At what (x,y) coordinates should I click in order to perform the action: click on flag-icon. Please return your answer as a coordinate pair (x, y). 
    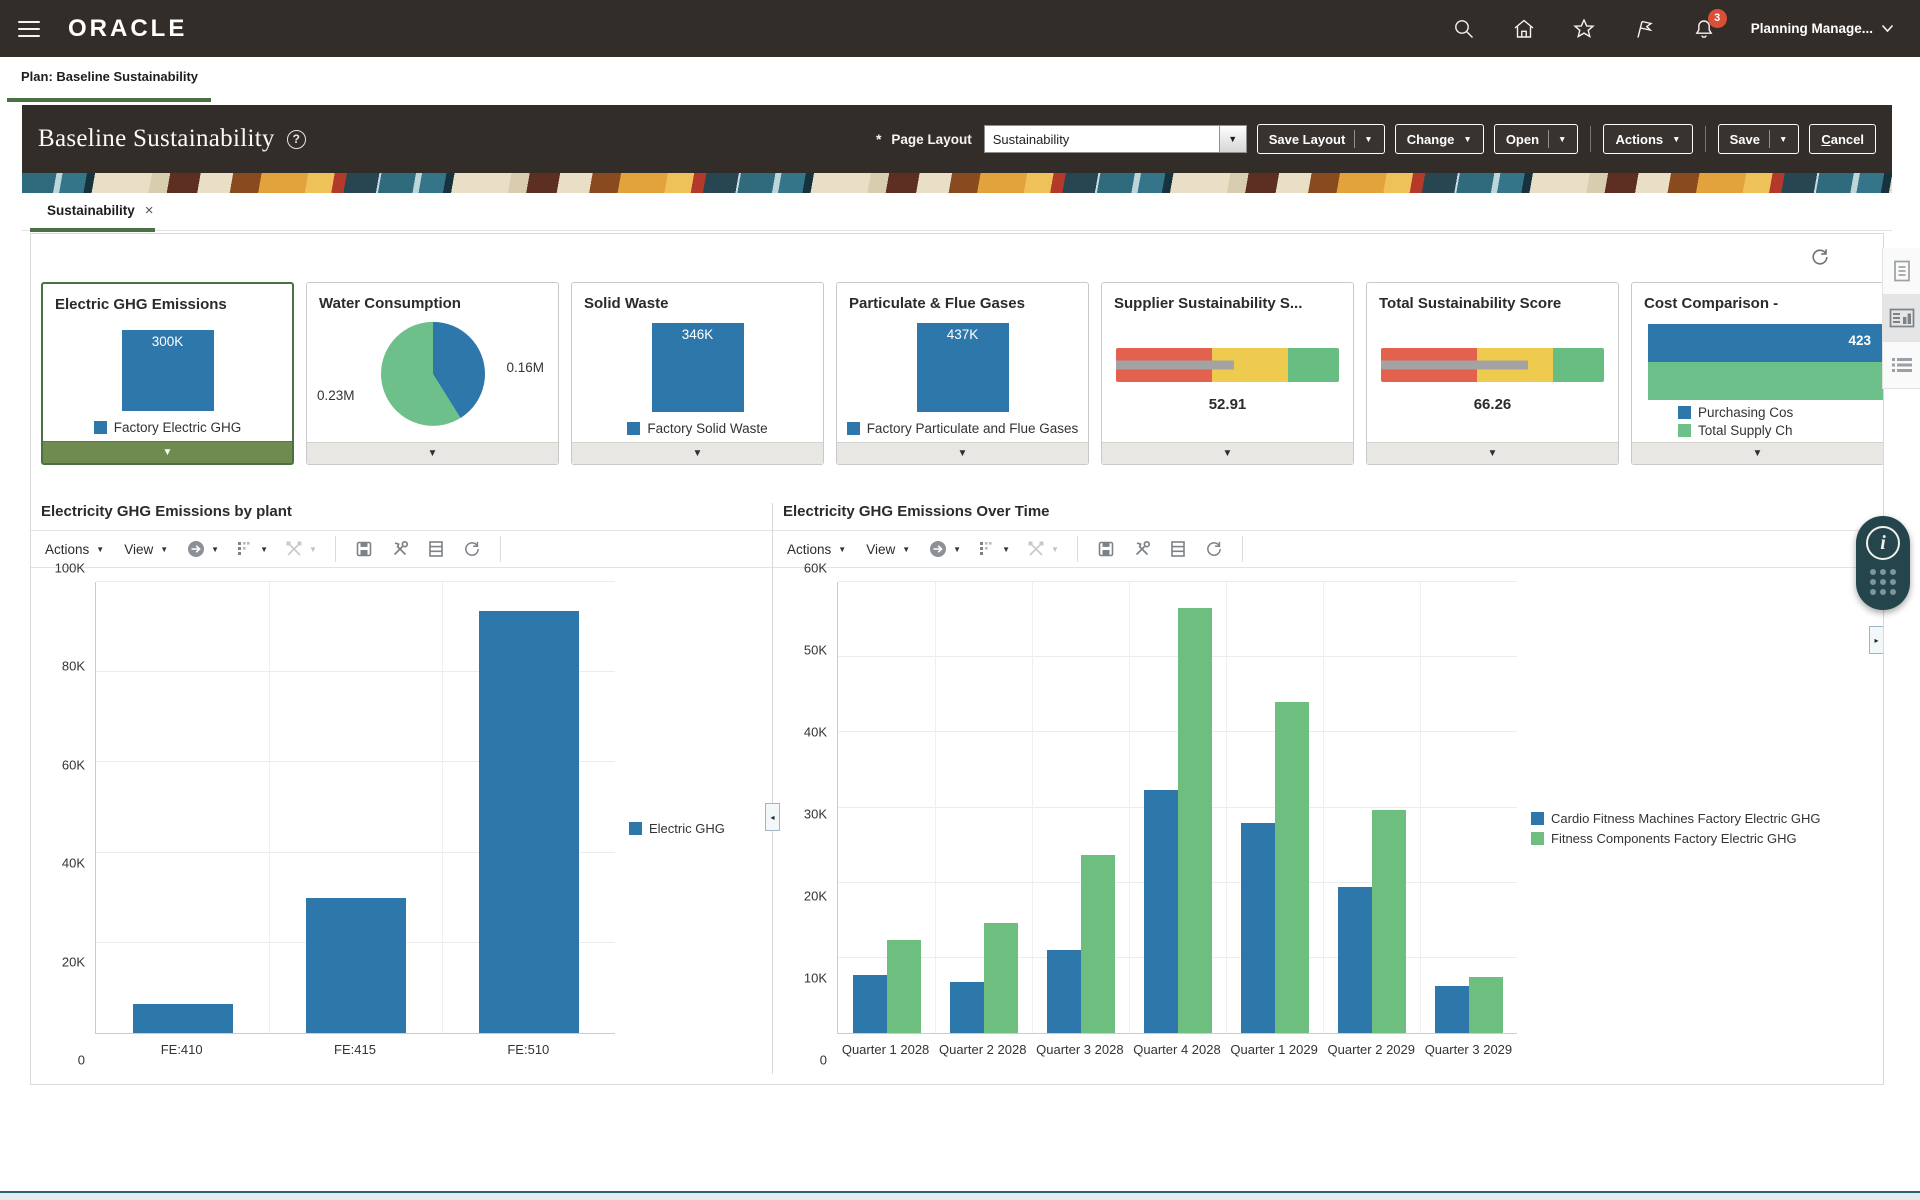
    Looking at the image, I should click on (1644, 29).